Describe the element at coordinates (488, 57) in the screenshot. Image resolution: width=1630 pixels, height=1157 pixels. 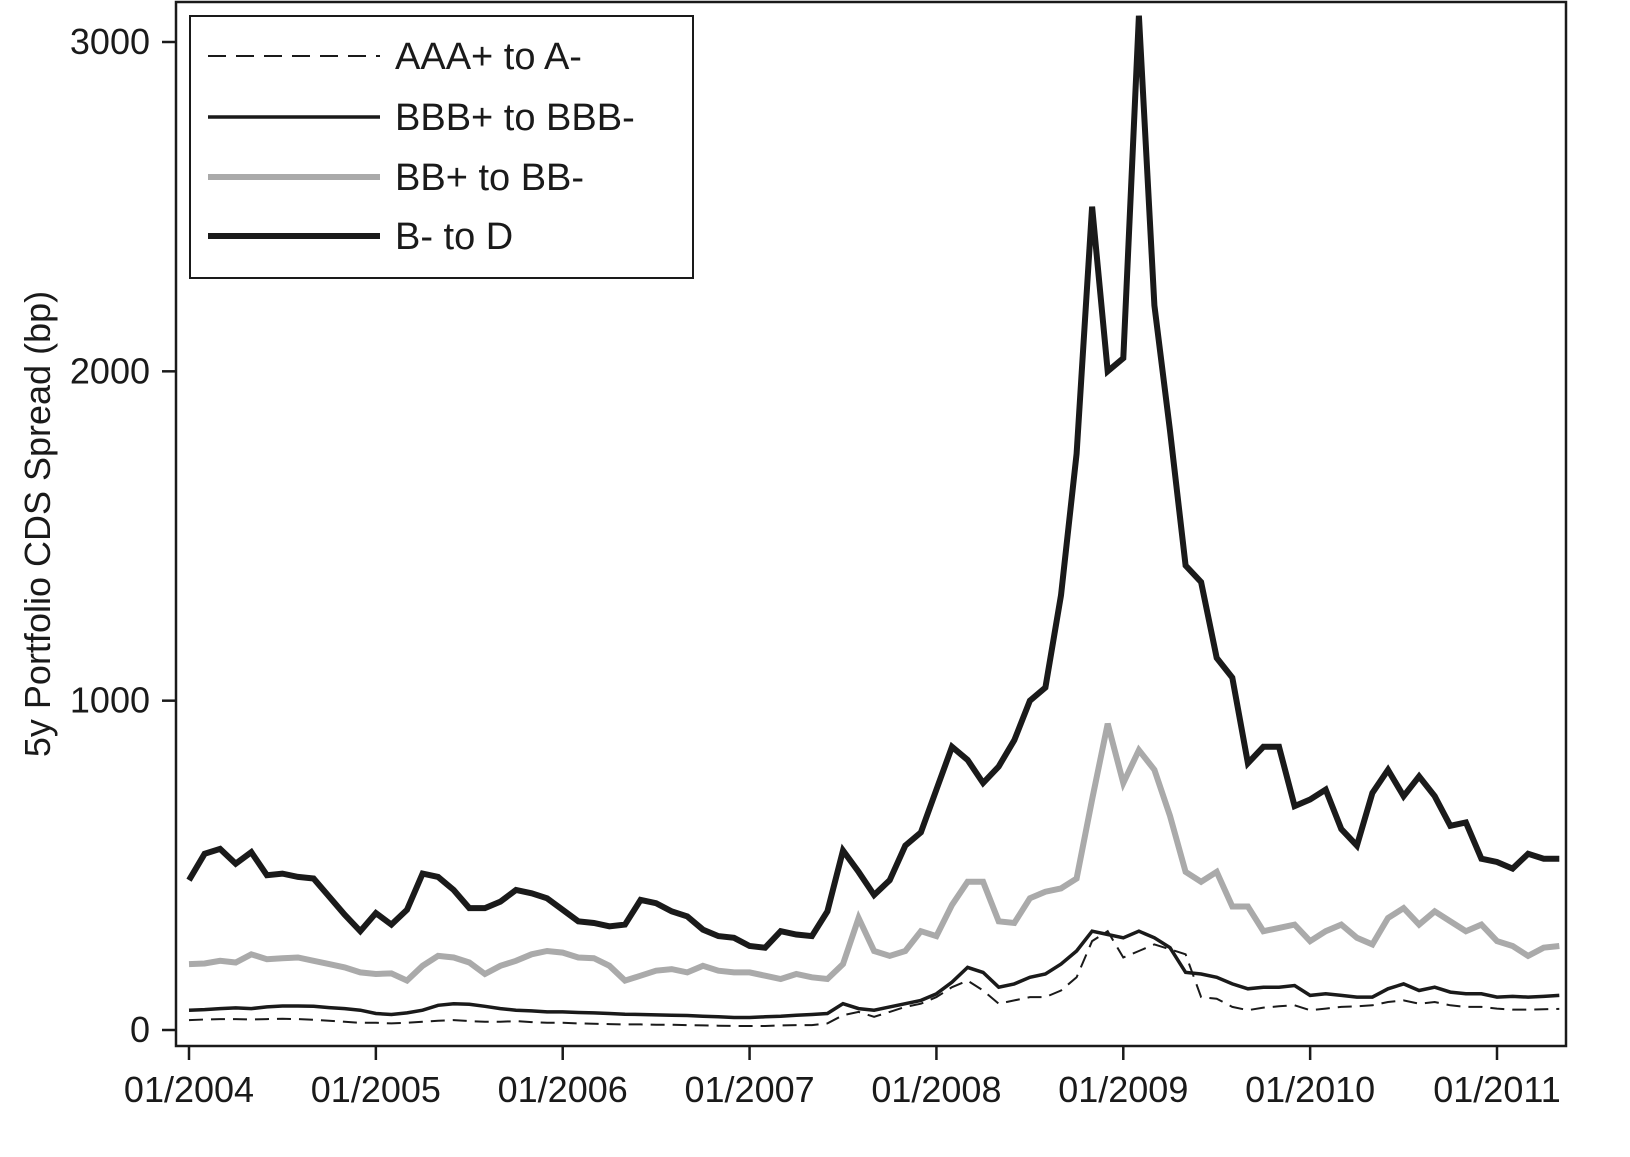
I see `legend-label-aaa: AAA+ to A-` at that location.